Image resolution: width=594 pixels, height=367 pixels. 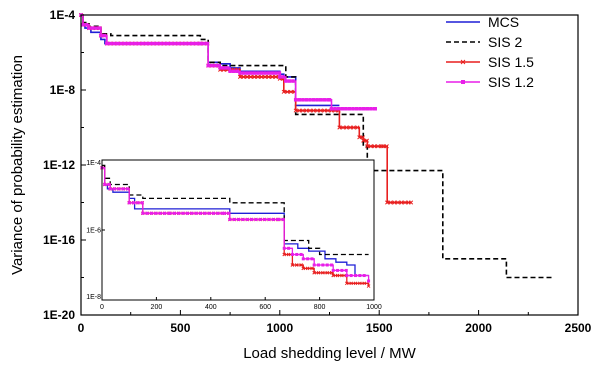 What do you see at coordinates (59, 315) in the screenshot?
I see `y-tick-label: 1E-20` at bounding box center [59, 315].